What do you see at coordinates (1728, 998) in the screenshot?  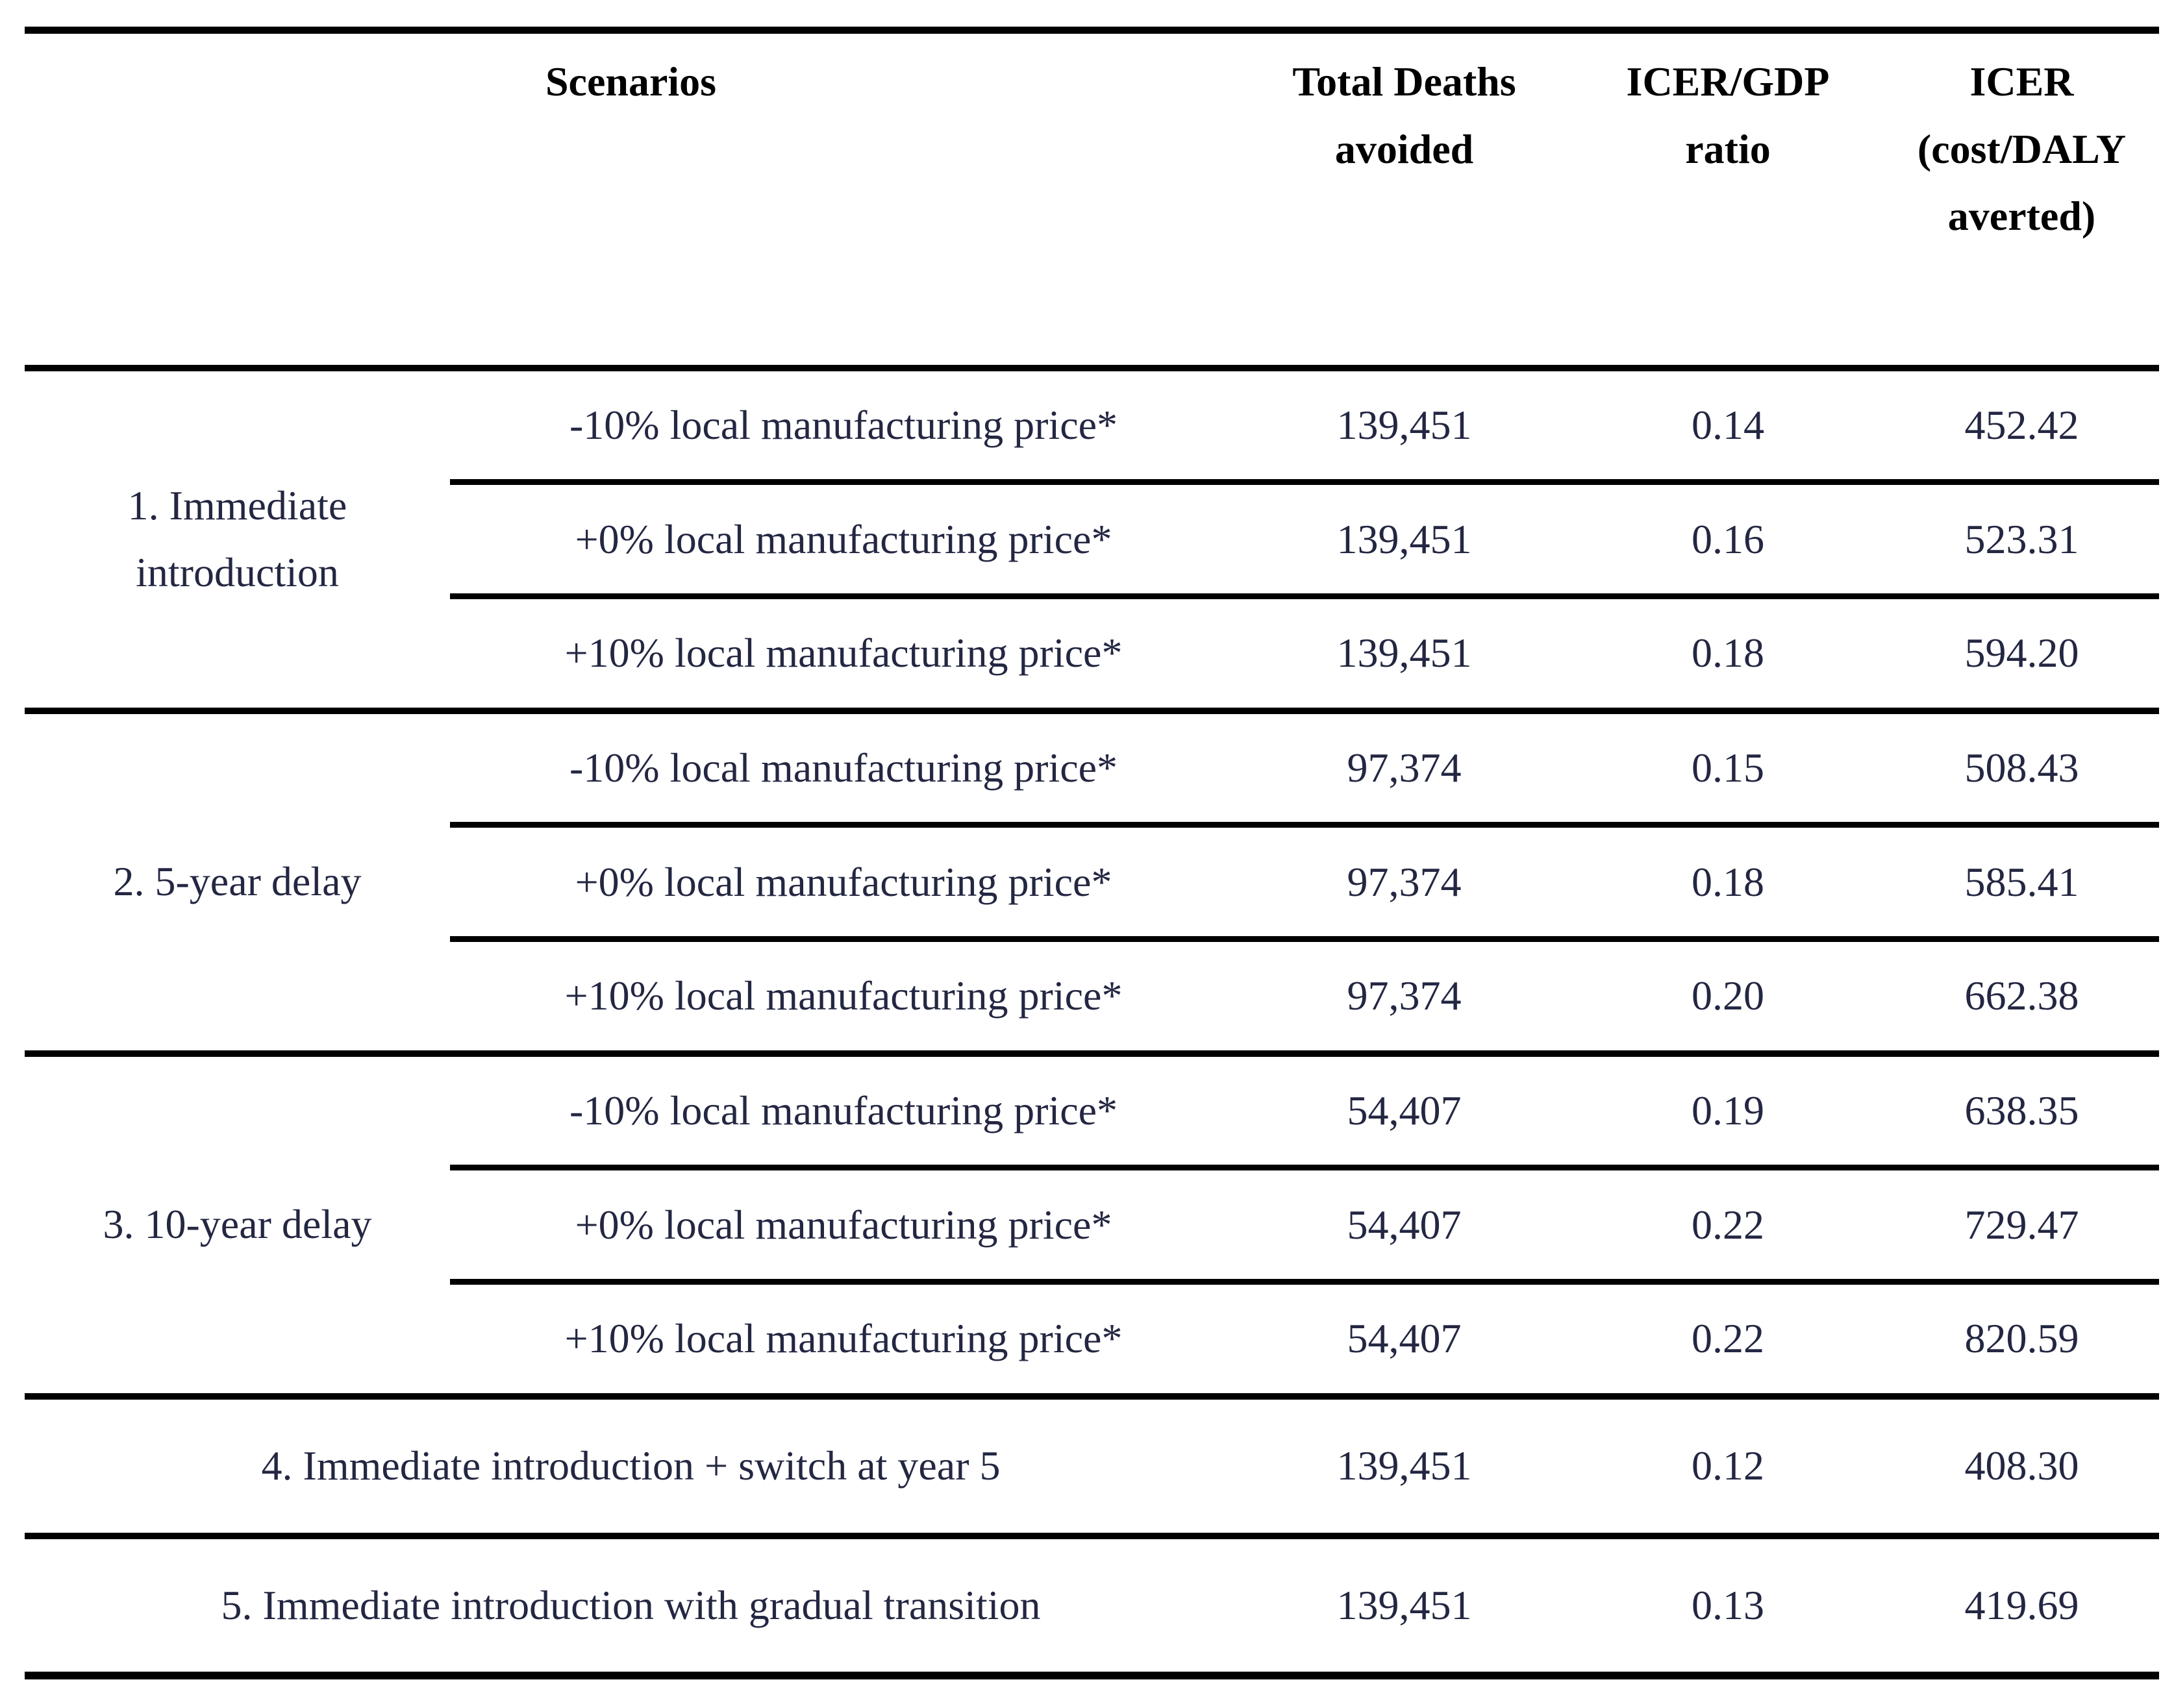 I see `icer-gdp-value: 0.20` at bounding box center [1728, 998].